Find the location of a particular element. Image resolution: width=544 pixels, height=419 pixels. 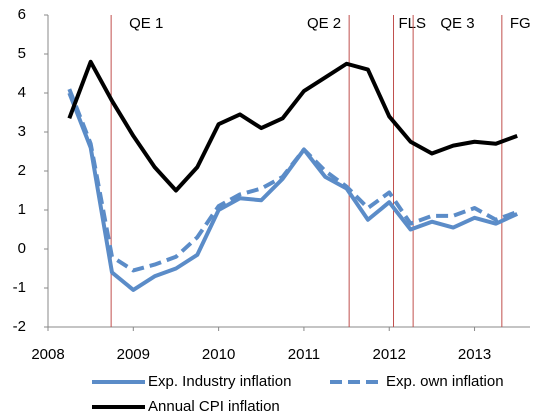

event-label: FLS is located at coordinates (413, 23).